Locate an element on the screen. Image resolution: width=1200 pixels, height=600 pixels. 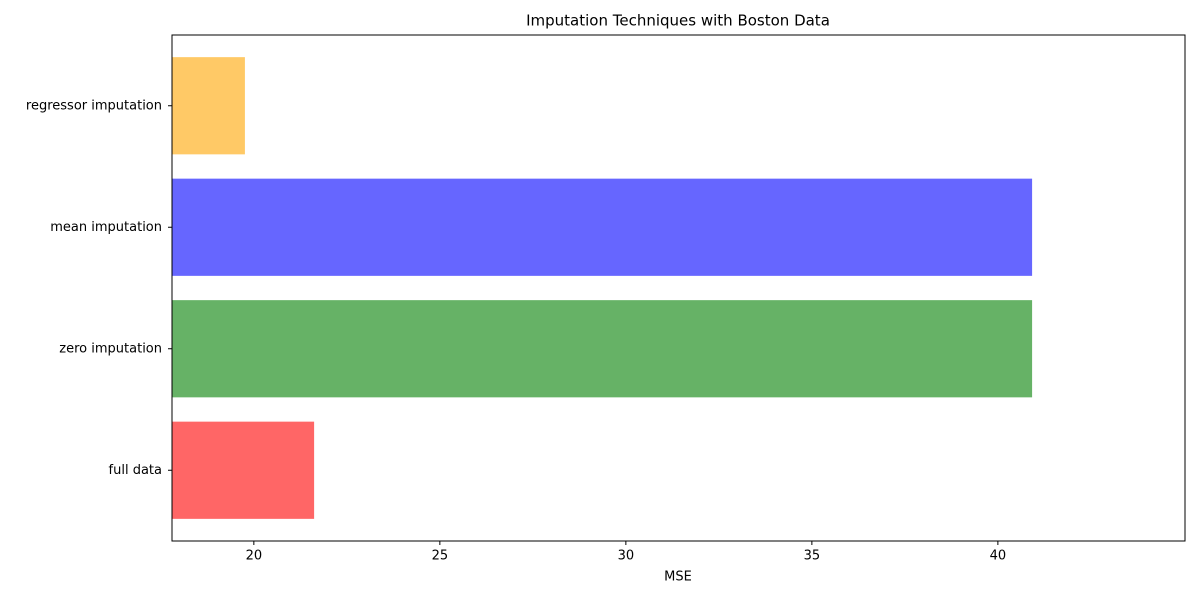
y-tick-label: full data is located at coordinates (135, 470).